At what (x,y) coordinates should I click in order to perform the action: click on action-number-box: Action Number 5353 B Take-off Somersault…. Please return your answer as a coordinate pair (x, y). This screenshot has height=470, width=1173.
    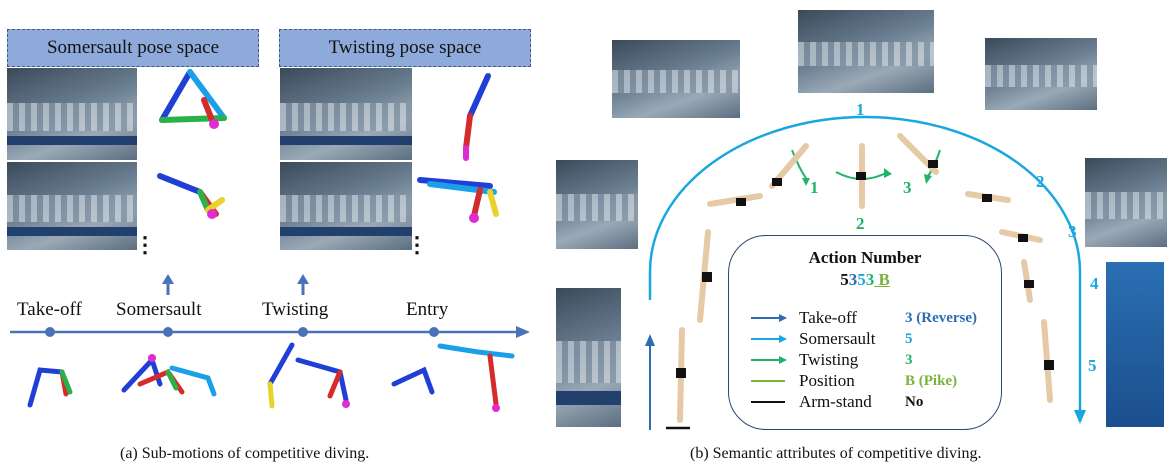
    Looking at the image, I should click on (865, 332).